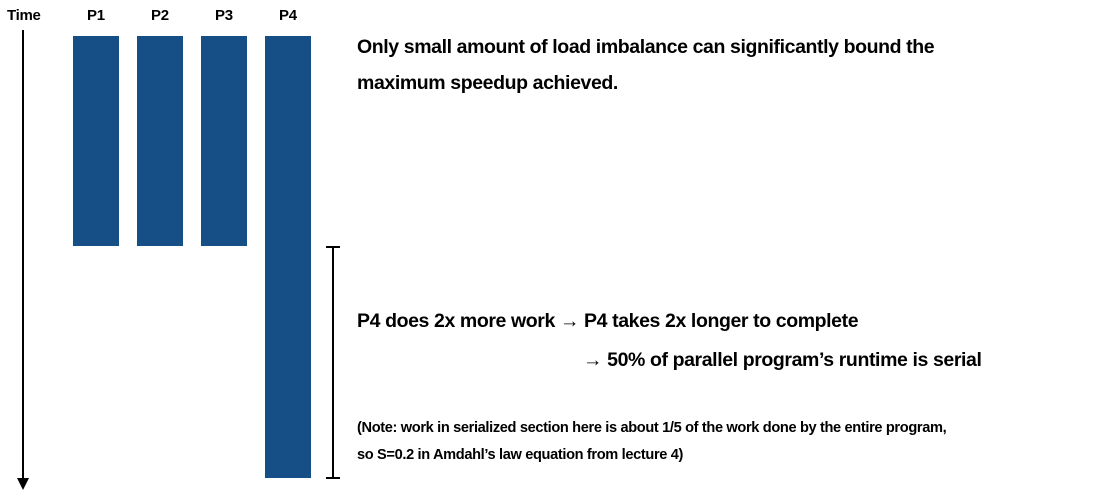 This screenshot has height=490, width=1093. Describe the element at coordinates (288, 15) in the screenshot. I see `processor-label: P4` at that location.